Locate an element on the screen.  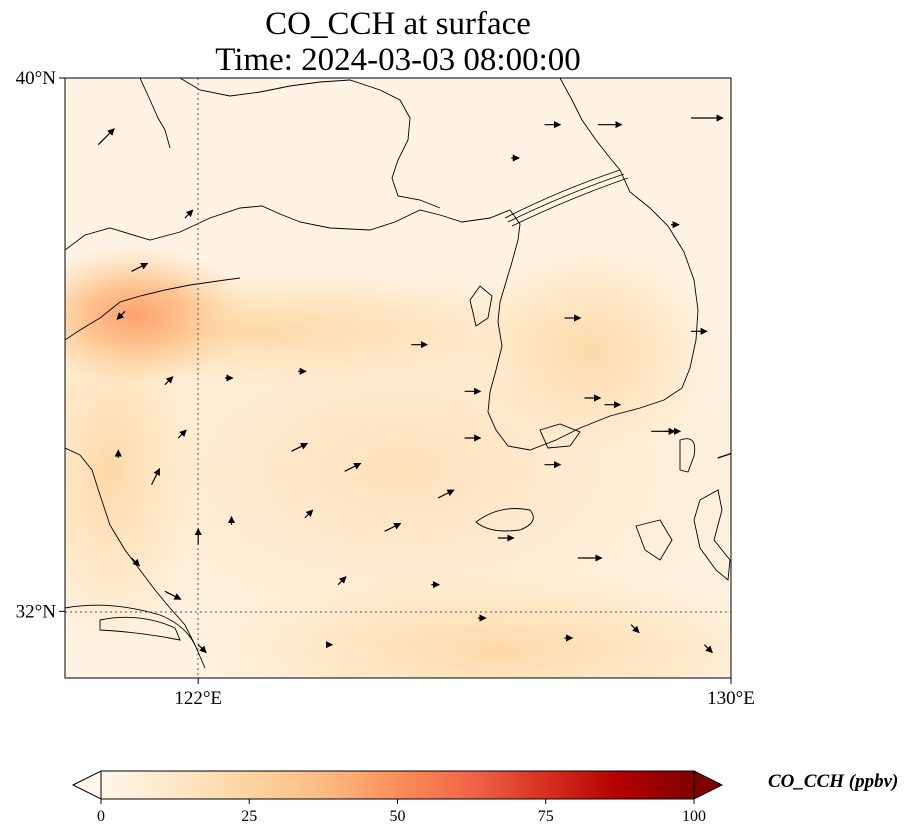
colorbar: 0 25 50 75 100 CO_CCH (ppbv) is located at coordinates (484, 797).